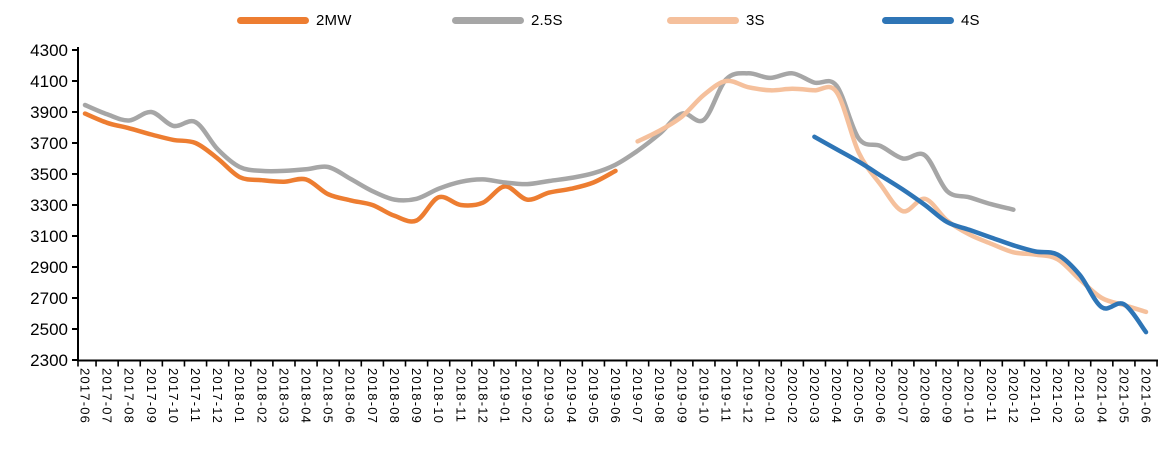 This screenshot has width=1165, height=455. I want to click on x-axis-label: 2017-11, so click(196, 396).